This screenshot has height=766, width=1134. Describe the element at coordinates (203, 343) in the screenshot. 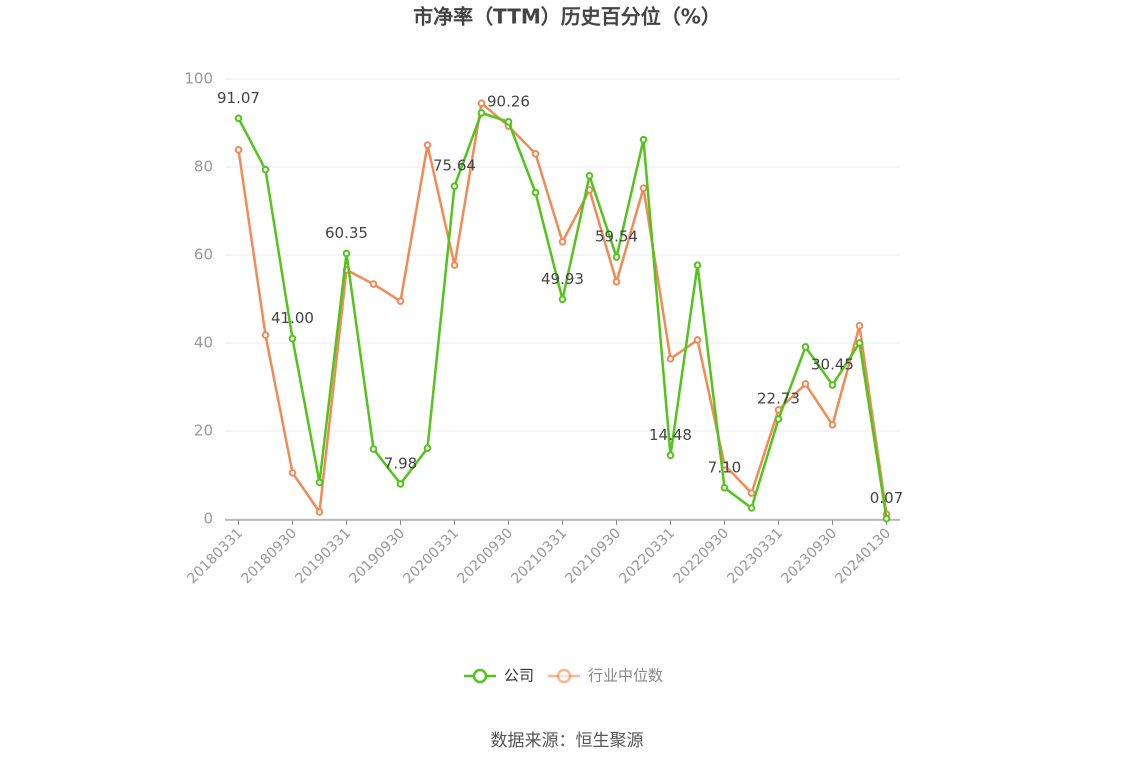

I see `y-tick-label: 40` at that location.